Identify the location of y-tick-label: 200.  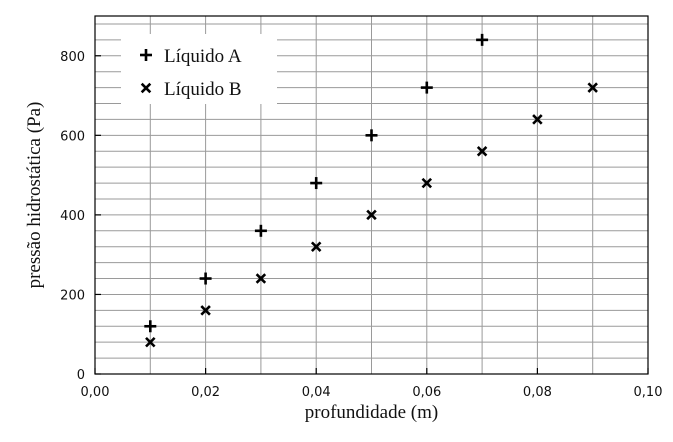
(72, 295).